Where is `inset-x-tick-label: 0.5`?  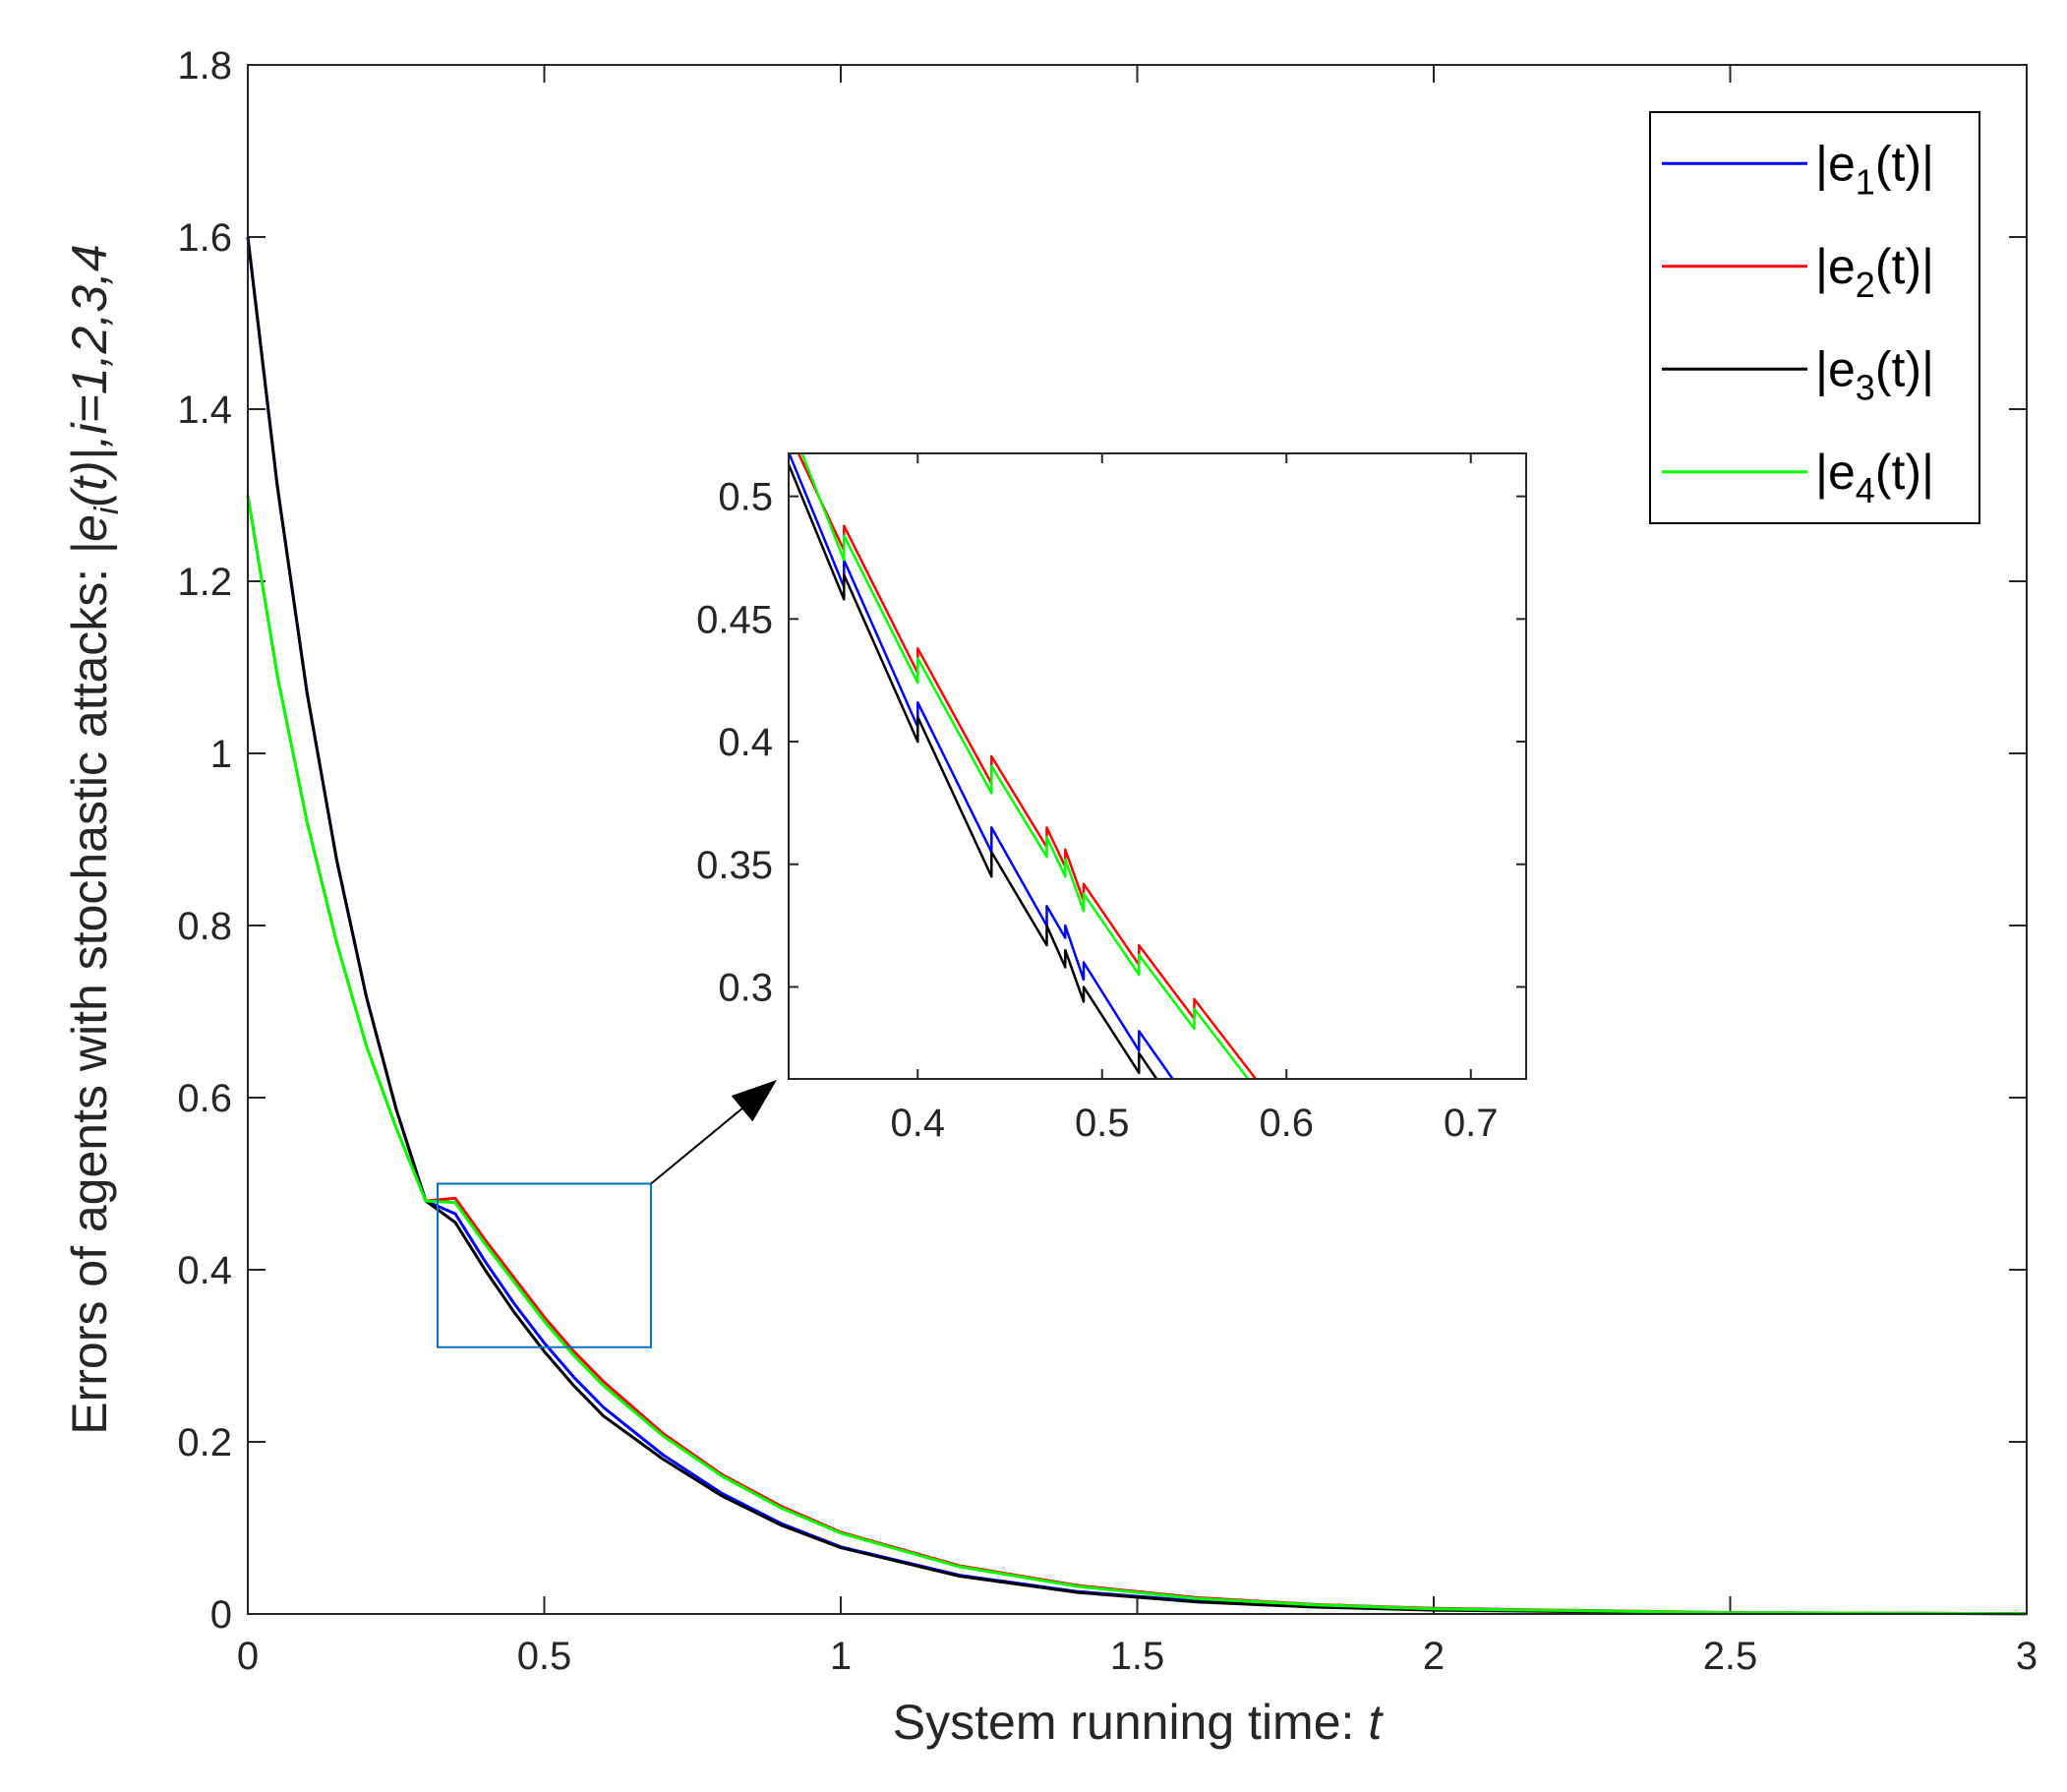
inset-x-tick-label: 0.5 is located at coordinates (1102, 1123).